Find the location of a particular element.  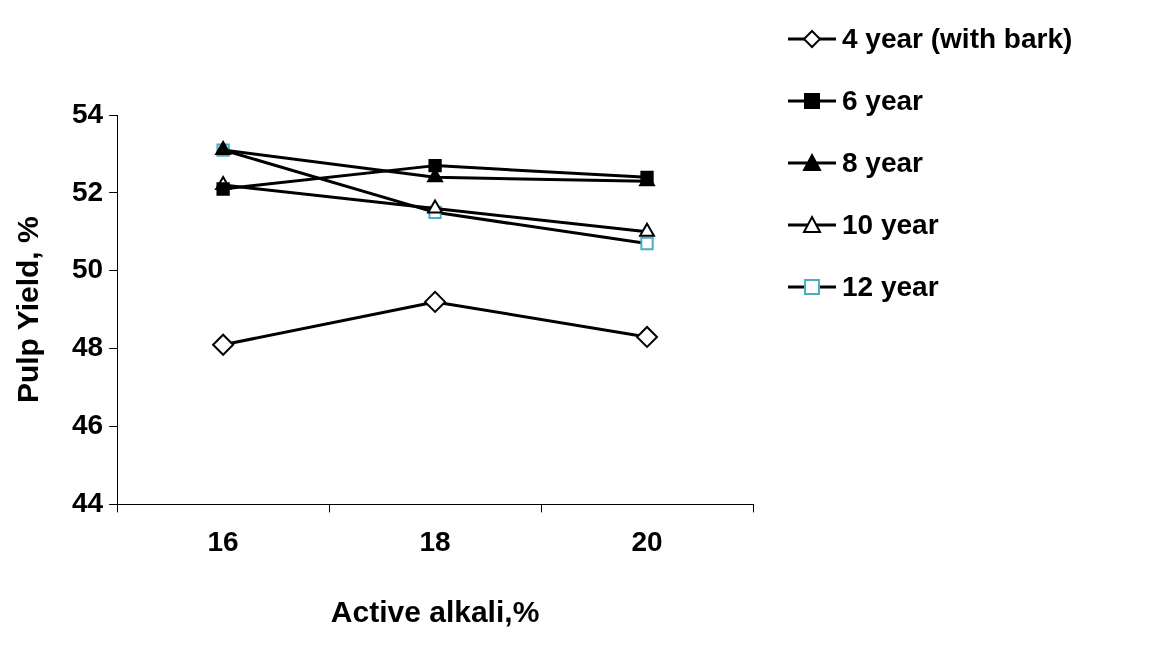

legend-label: 6 year is located at coordinates (882, 101).